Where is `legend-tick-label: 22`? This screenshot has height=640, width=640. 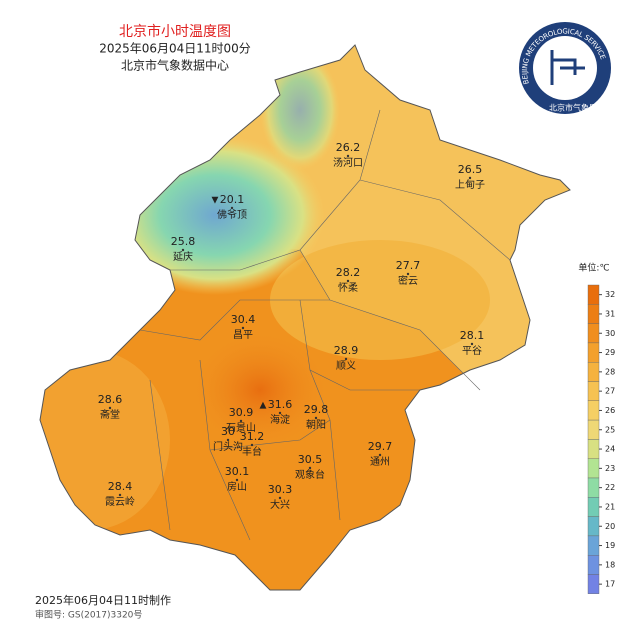 legend-tick-label: 22 is located at coordinates (610, 487).